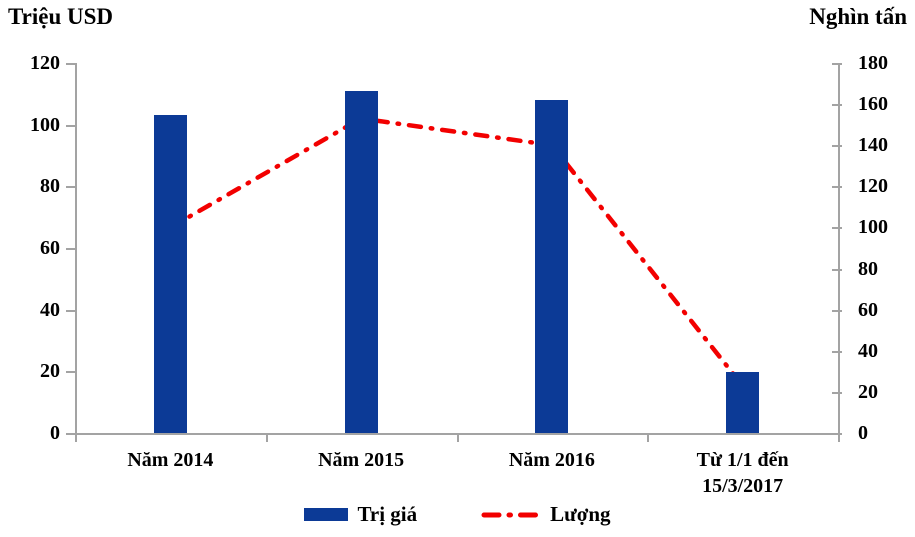 Image resolution: width=915 pixels, height=537 pixels. What do you see at coordinates (50, 248) in the screenshot?
I see `left-axis-tick-label: 60` at bounding box center [50, 248].